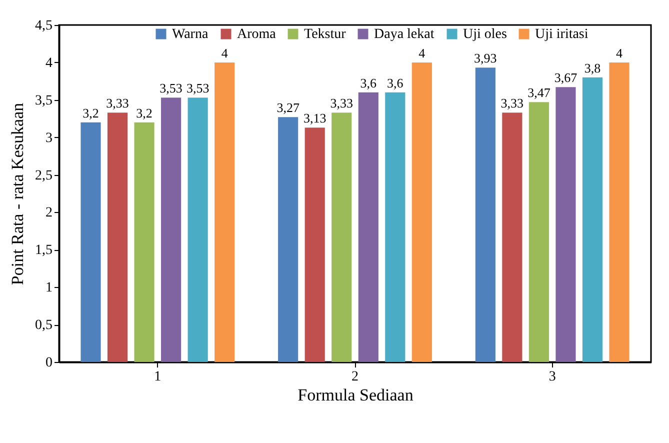  Describe the element at coordinates (325, 34) in the screenshot. I see `legend-label: Tekstur` at that location.